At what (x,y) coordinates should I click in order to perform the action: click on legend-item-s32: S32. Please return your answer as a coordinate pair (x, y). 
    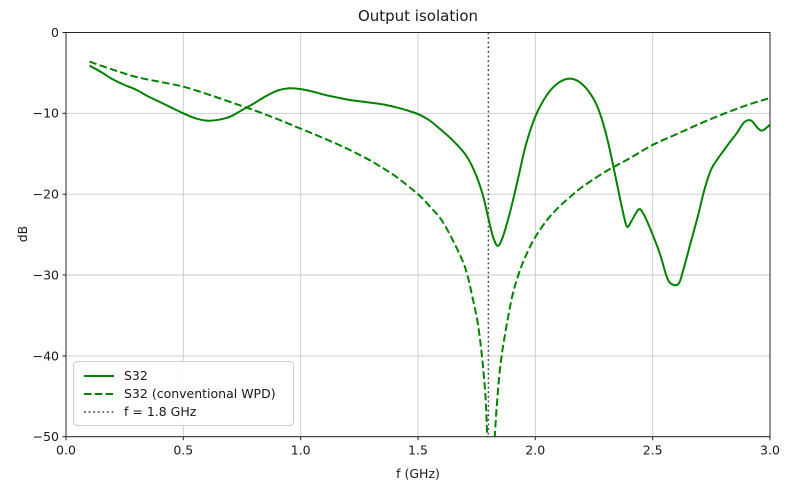
    Looking at the image, I should click on (183, 375).